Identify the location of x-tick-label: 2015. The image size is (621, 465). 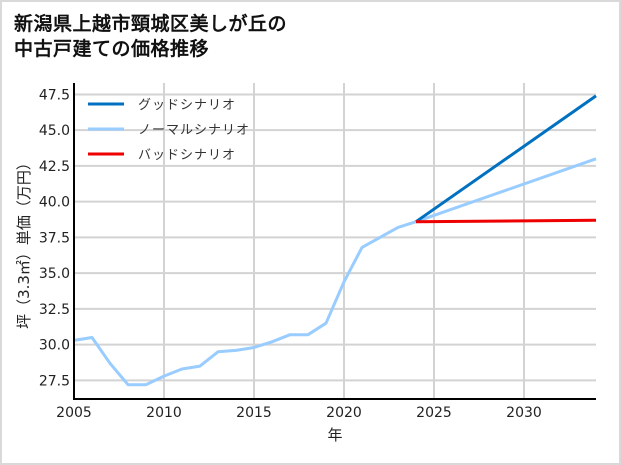
(254, 413).